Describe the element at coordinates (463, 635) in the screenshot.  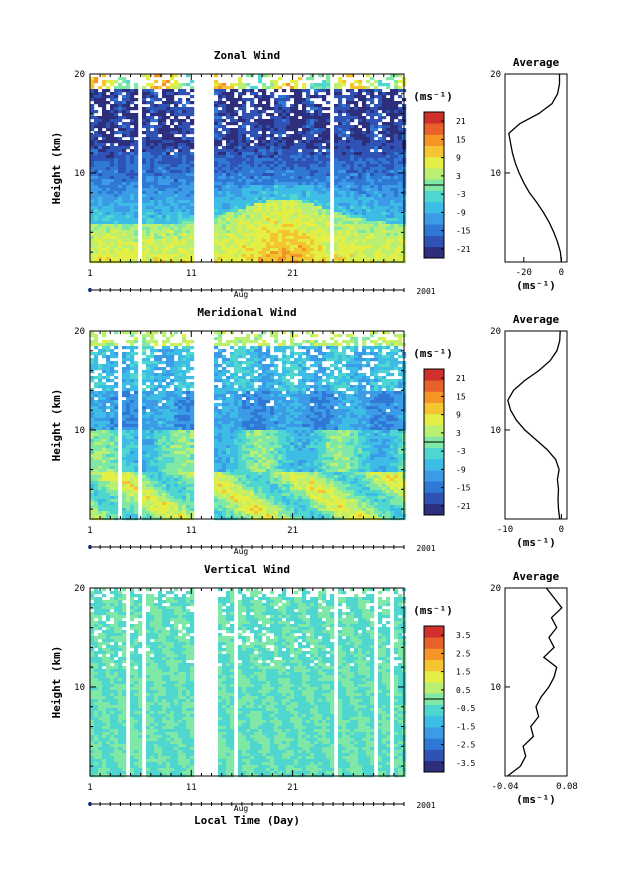
I see `colorbar-tick-label: 3.5` at that location.